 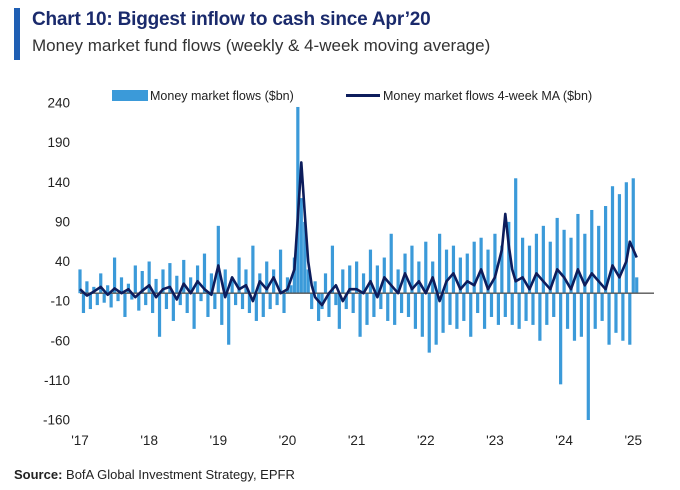 What do you see at coordinates (222, 96) in the screenshot?
I see `legend-weekly-label: Money market flows ($bn)` at bounding box center [222, 96].